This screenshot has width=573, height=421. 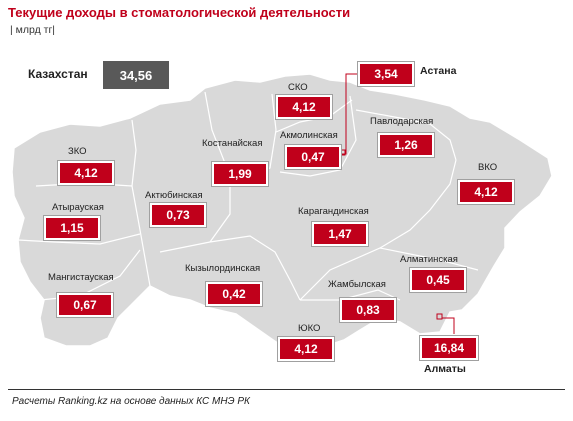 What do you see at coordinates (350, 114) in the screenshot?
I see `astana-leader-line` at bounding box center [350, 114].